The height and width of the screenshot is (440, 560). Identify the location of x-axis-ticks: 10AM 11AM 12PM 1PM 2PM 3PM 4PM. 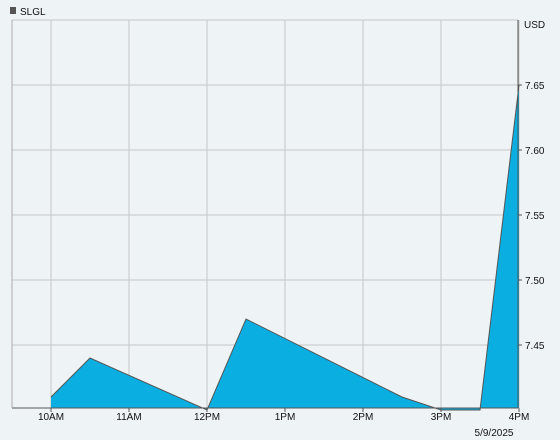
(283, 415).